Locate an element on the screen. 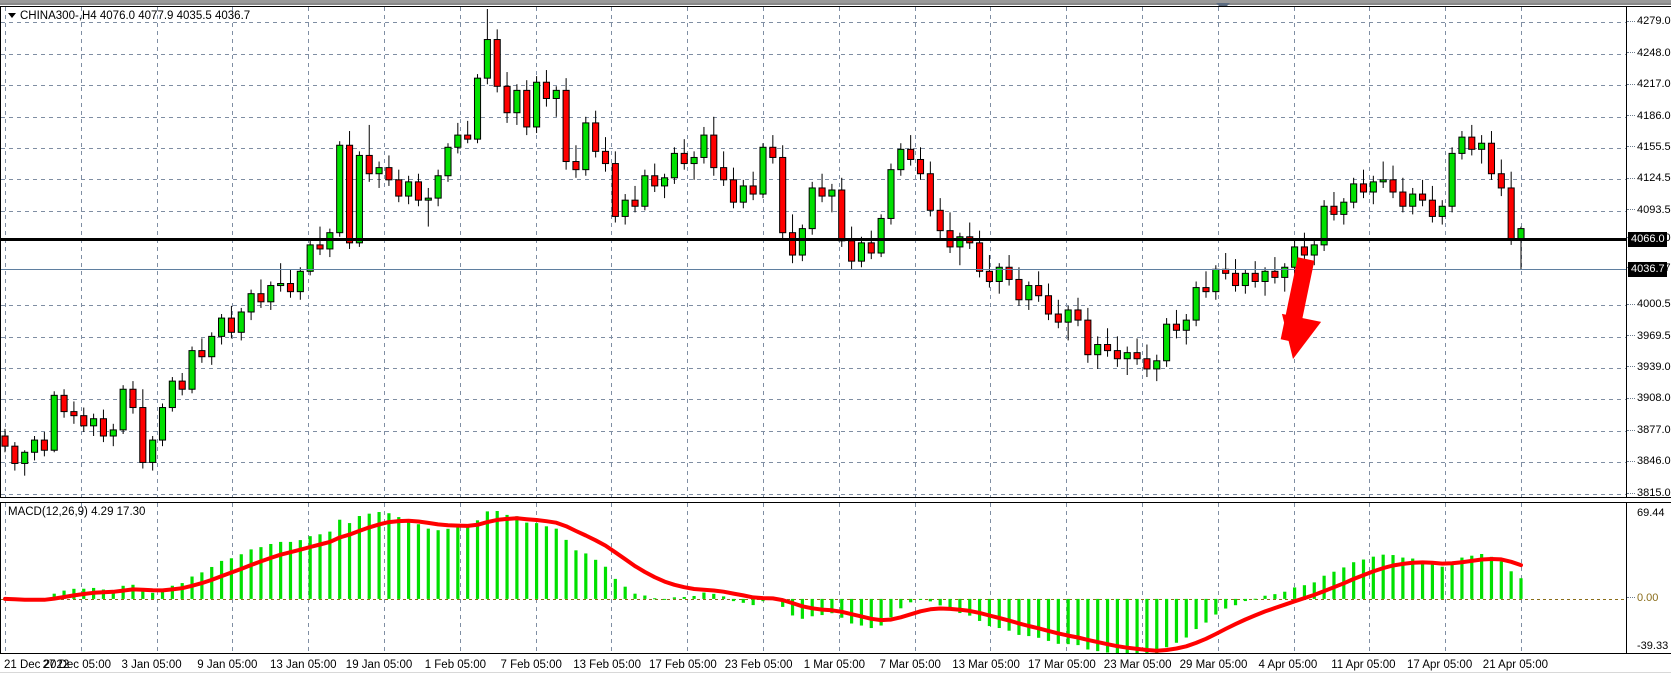  chart-title-text: CHINA300-,H4 4076.0 4077.9 4035.5 4036.7 is located at coordinates (135, 16).